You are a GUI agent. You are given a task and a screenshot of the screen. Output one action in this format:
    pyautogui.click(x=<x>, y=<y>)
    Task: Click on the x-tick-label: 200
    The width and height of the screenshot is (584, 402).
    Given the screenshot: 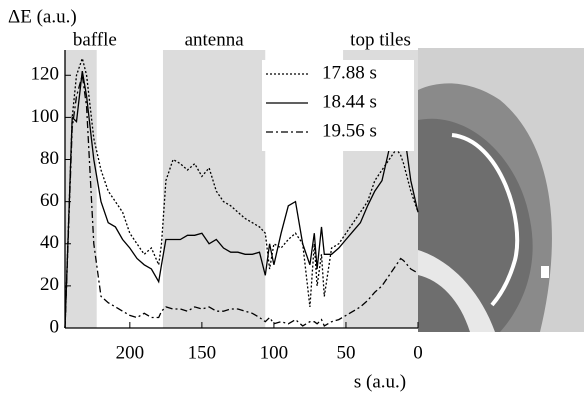 What is the action you would take?
    pyautogui.click(x=130, y=352)
    